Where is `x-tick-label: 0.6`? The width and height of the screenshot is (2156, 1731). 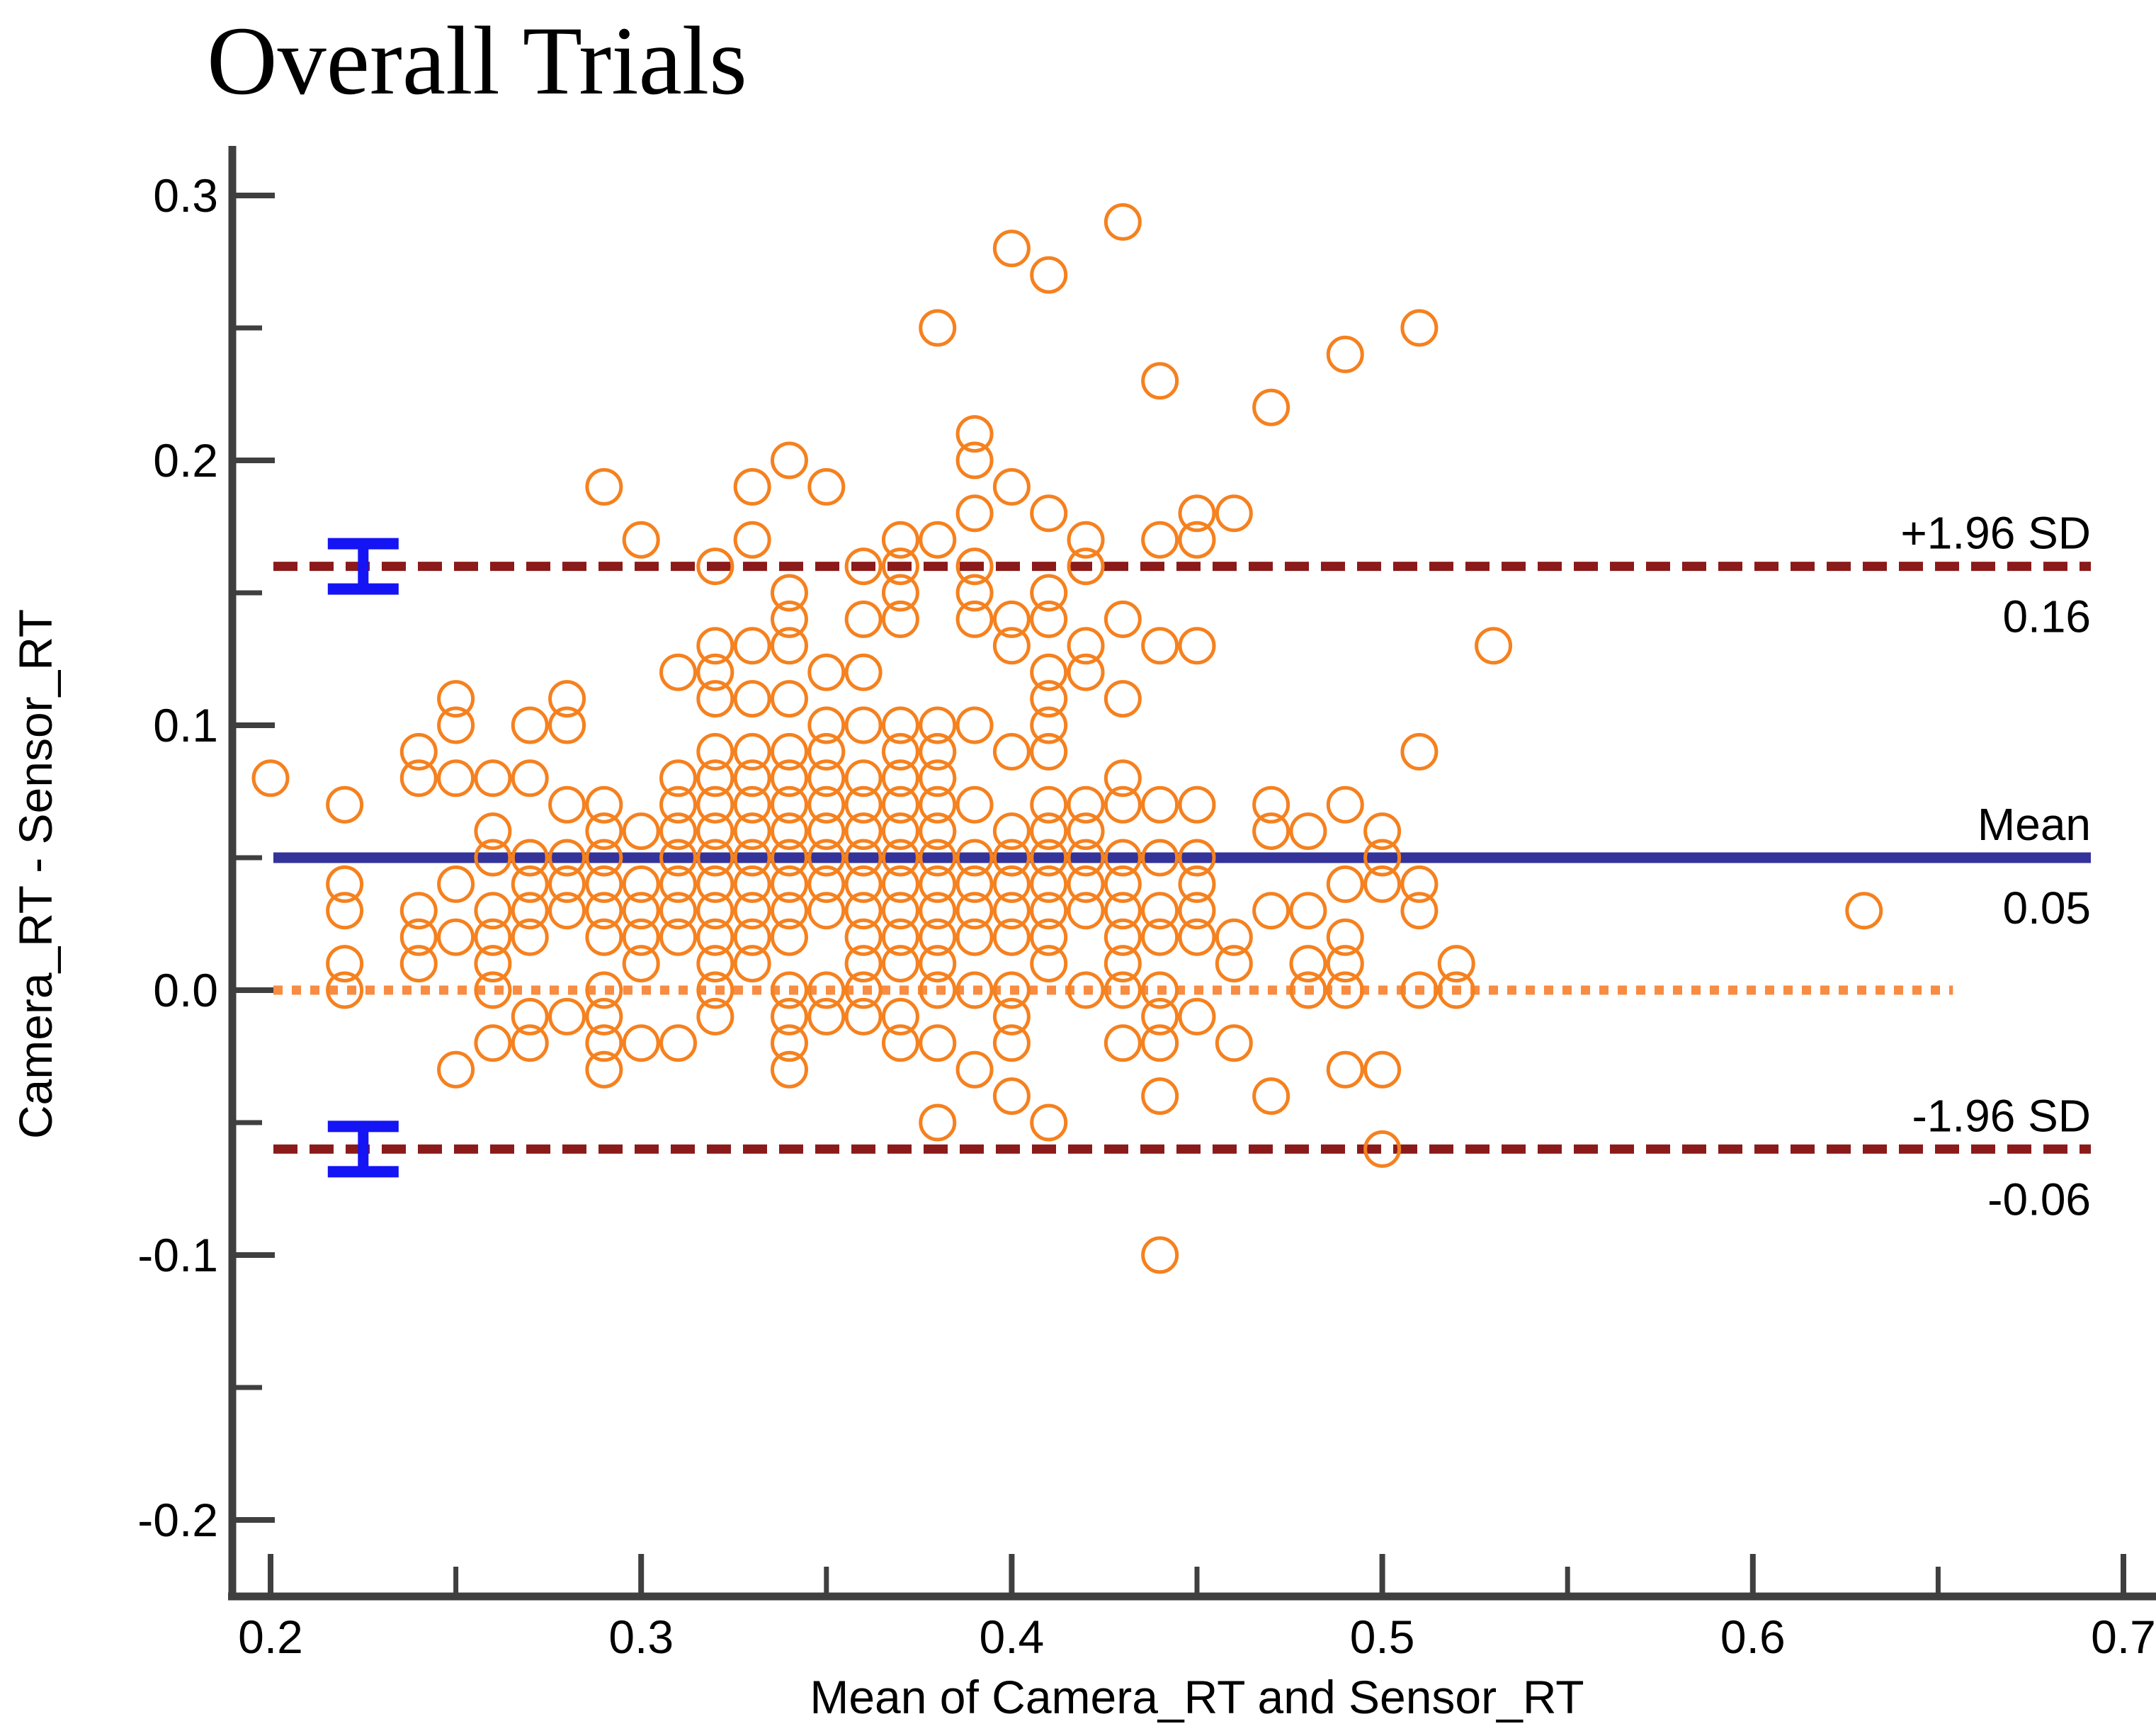
x-tick-label: 0.6 is located at coordinates (1753, 1637).